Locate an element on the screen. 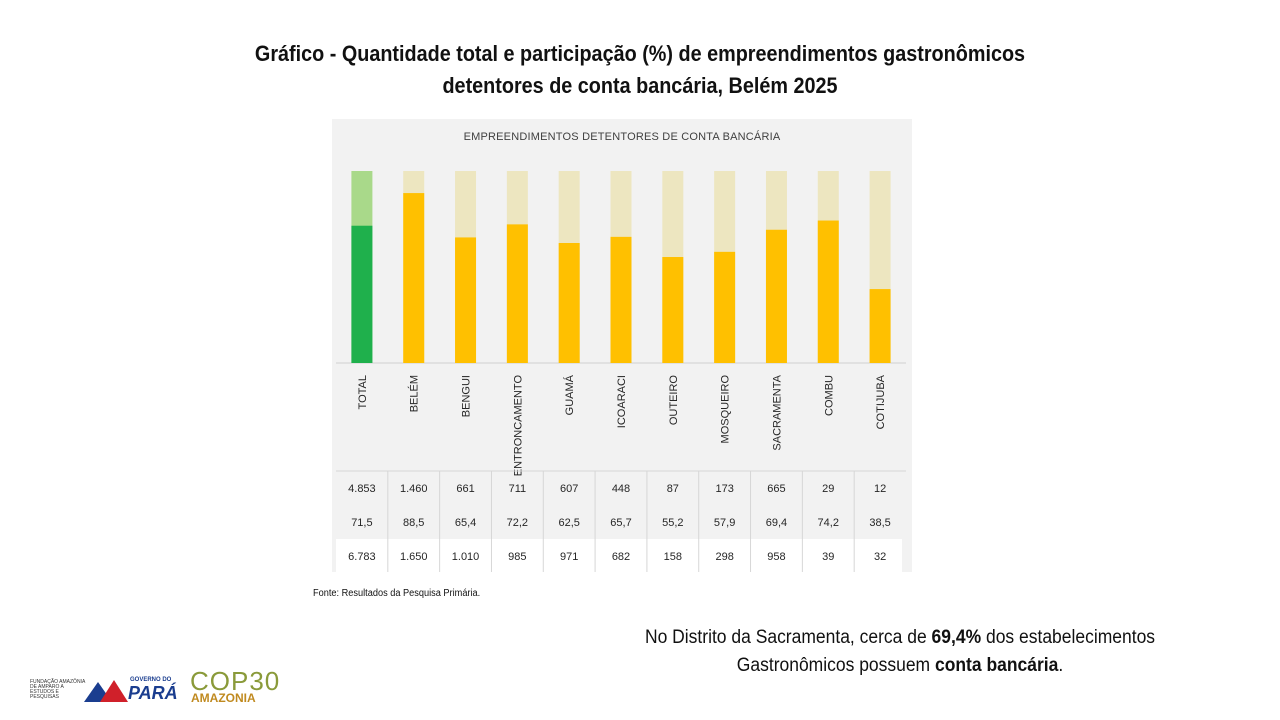 This screenshot has width=1280, height=720. data-label: 38,5 is located at coordinates (879, 523).